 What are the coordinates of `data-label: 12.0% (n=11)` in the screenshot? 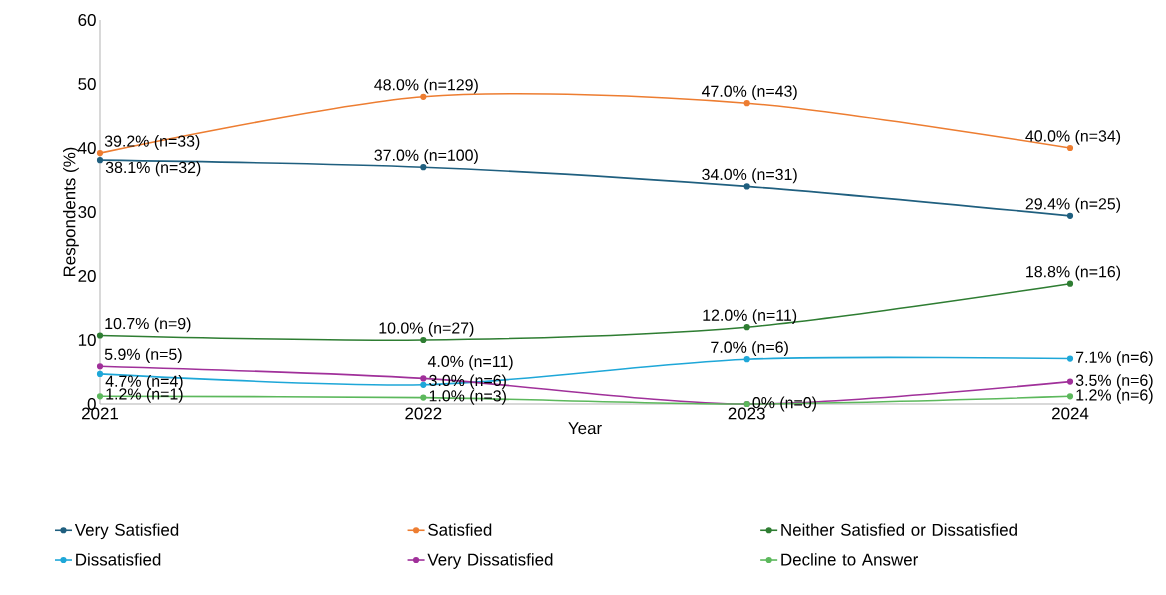 It's located at (750, 316).